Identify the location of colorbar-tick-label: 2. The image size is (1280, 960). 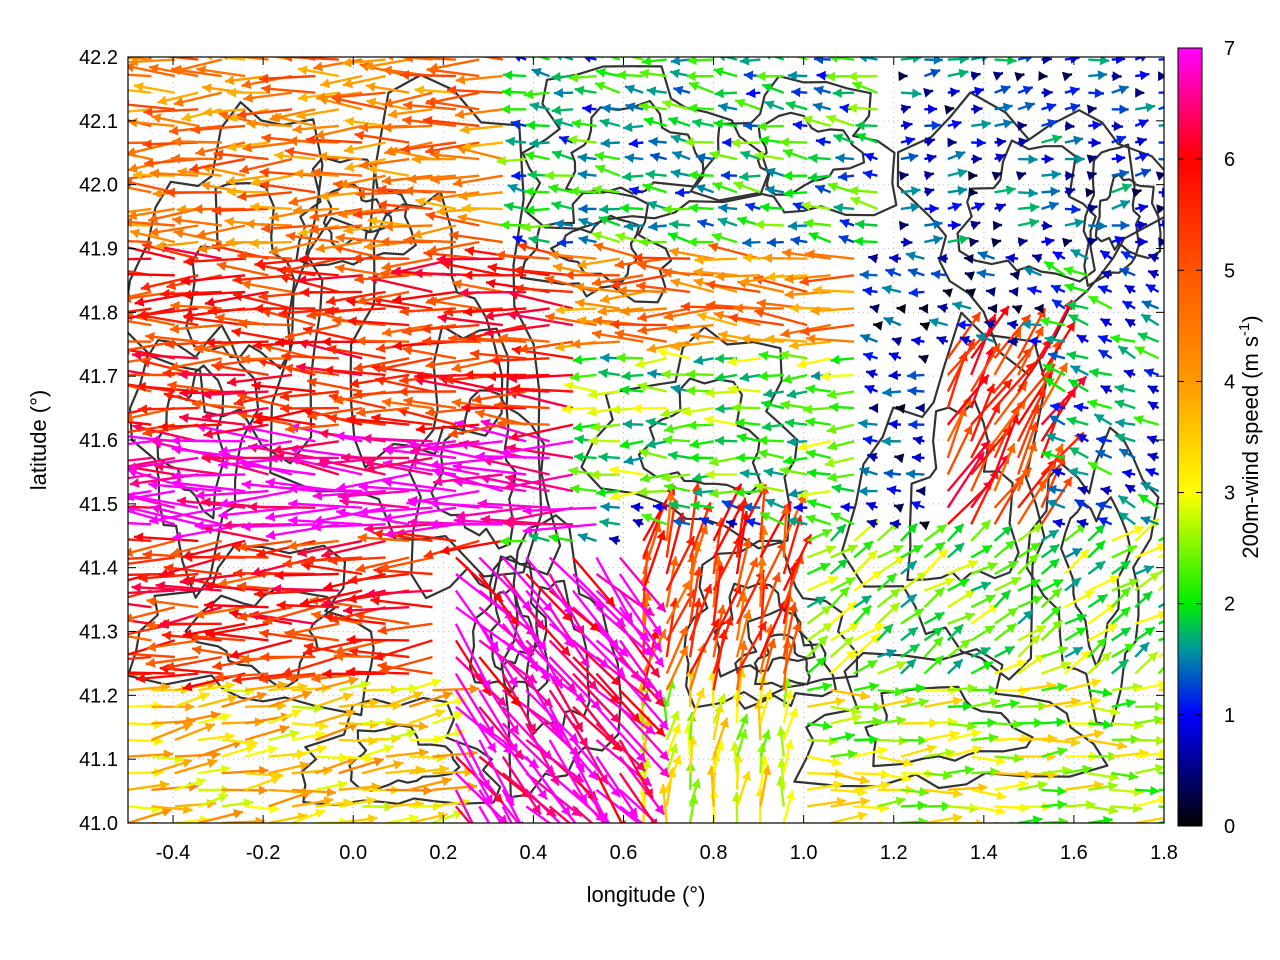
(1229, 605).